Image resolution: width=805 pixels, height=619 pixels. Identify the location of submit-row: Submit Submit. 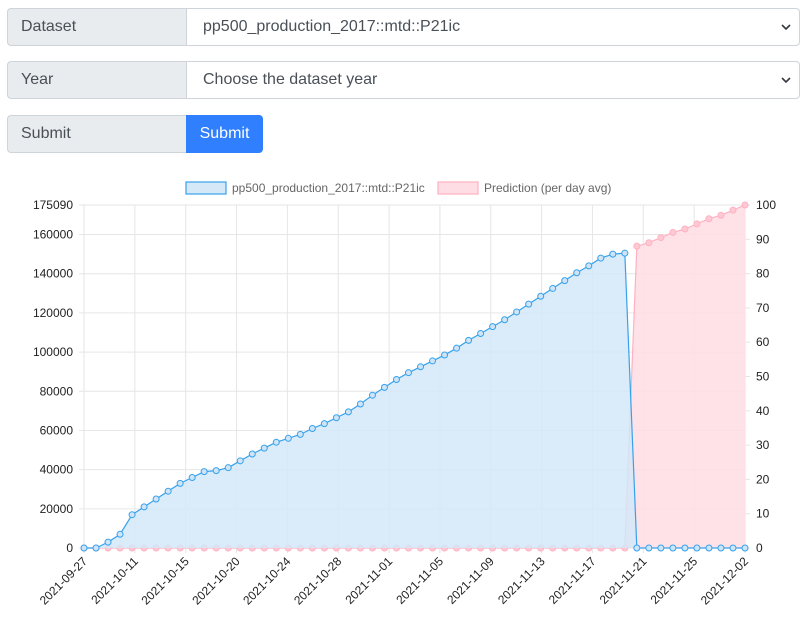
(135, 134).